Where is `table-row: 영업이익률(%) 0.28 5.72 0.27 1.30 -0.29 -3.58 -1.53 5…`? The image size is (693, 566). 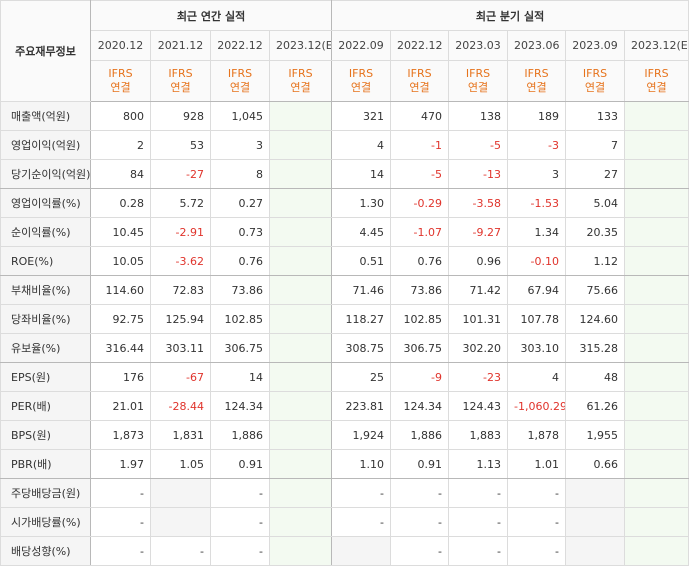 table-row: 영업이익률(%) 0.28 5.72 0.27 1.30 -0.29 -3.58 -1.53 5… is located at coordinates (345, 203).